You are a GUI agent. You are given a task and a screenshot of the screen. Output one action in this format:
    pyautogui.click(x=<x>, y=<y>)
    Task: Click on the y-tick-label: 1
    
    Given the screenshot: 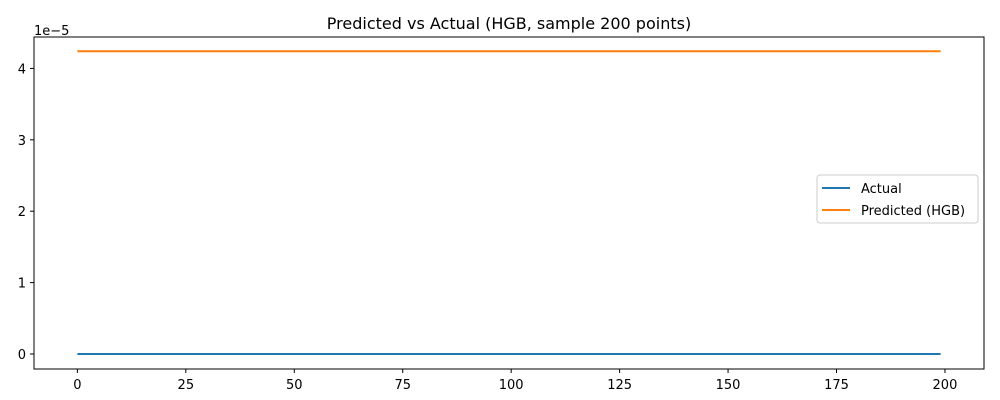 What is the action you would take?
    pyautogui.click(x=22, y=284)
    